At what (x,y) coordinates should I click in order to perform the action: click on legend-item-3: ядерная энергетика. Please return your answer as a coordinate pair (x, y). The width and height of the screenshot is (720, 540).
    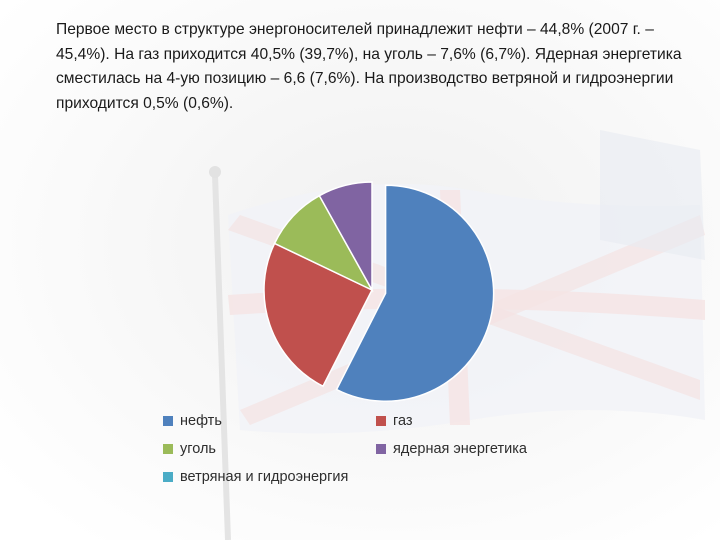
    Looking at the image, I should click on (451, 449).